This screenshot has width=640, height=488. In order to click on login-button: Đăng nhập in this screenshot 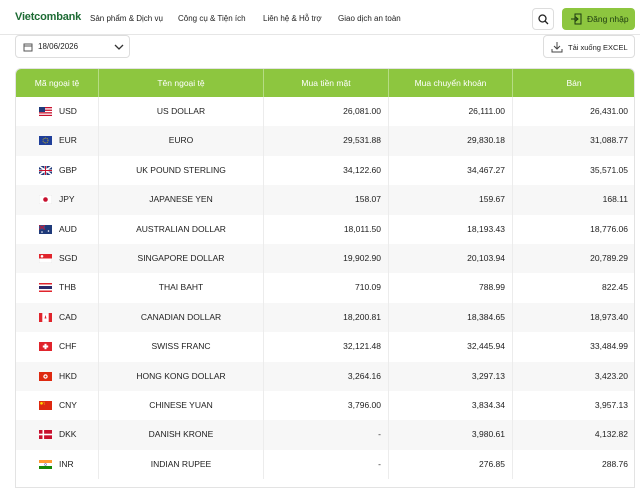, I will do `click(598, 19)`.